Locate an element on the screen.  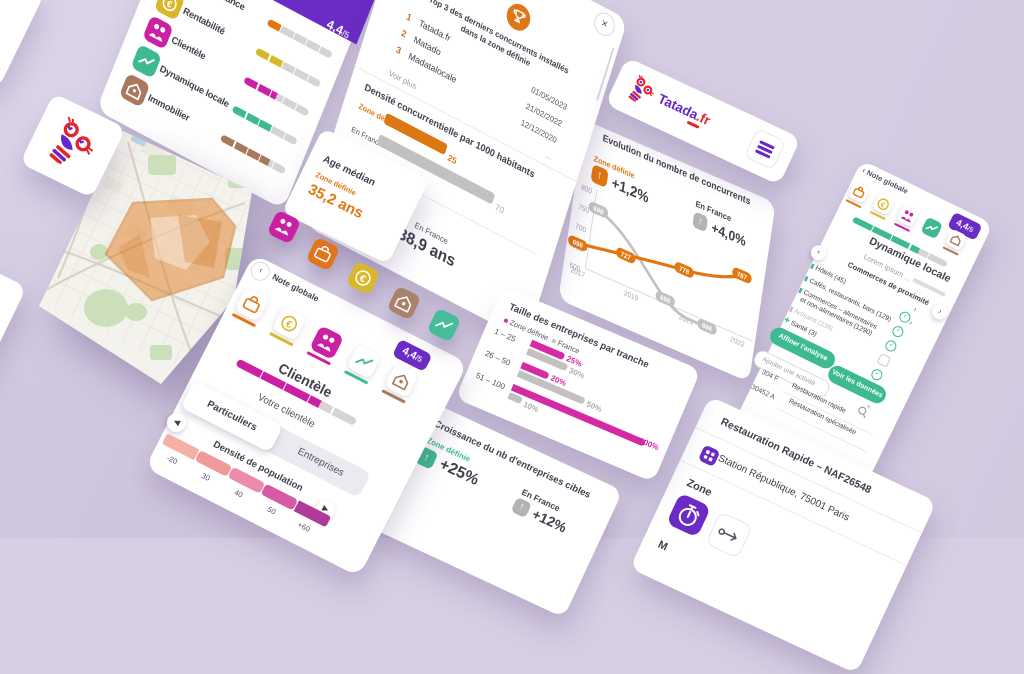
svg-text: 600 is located at coordinates (575, 267).